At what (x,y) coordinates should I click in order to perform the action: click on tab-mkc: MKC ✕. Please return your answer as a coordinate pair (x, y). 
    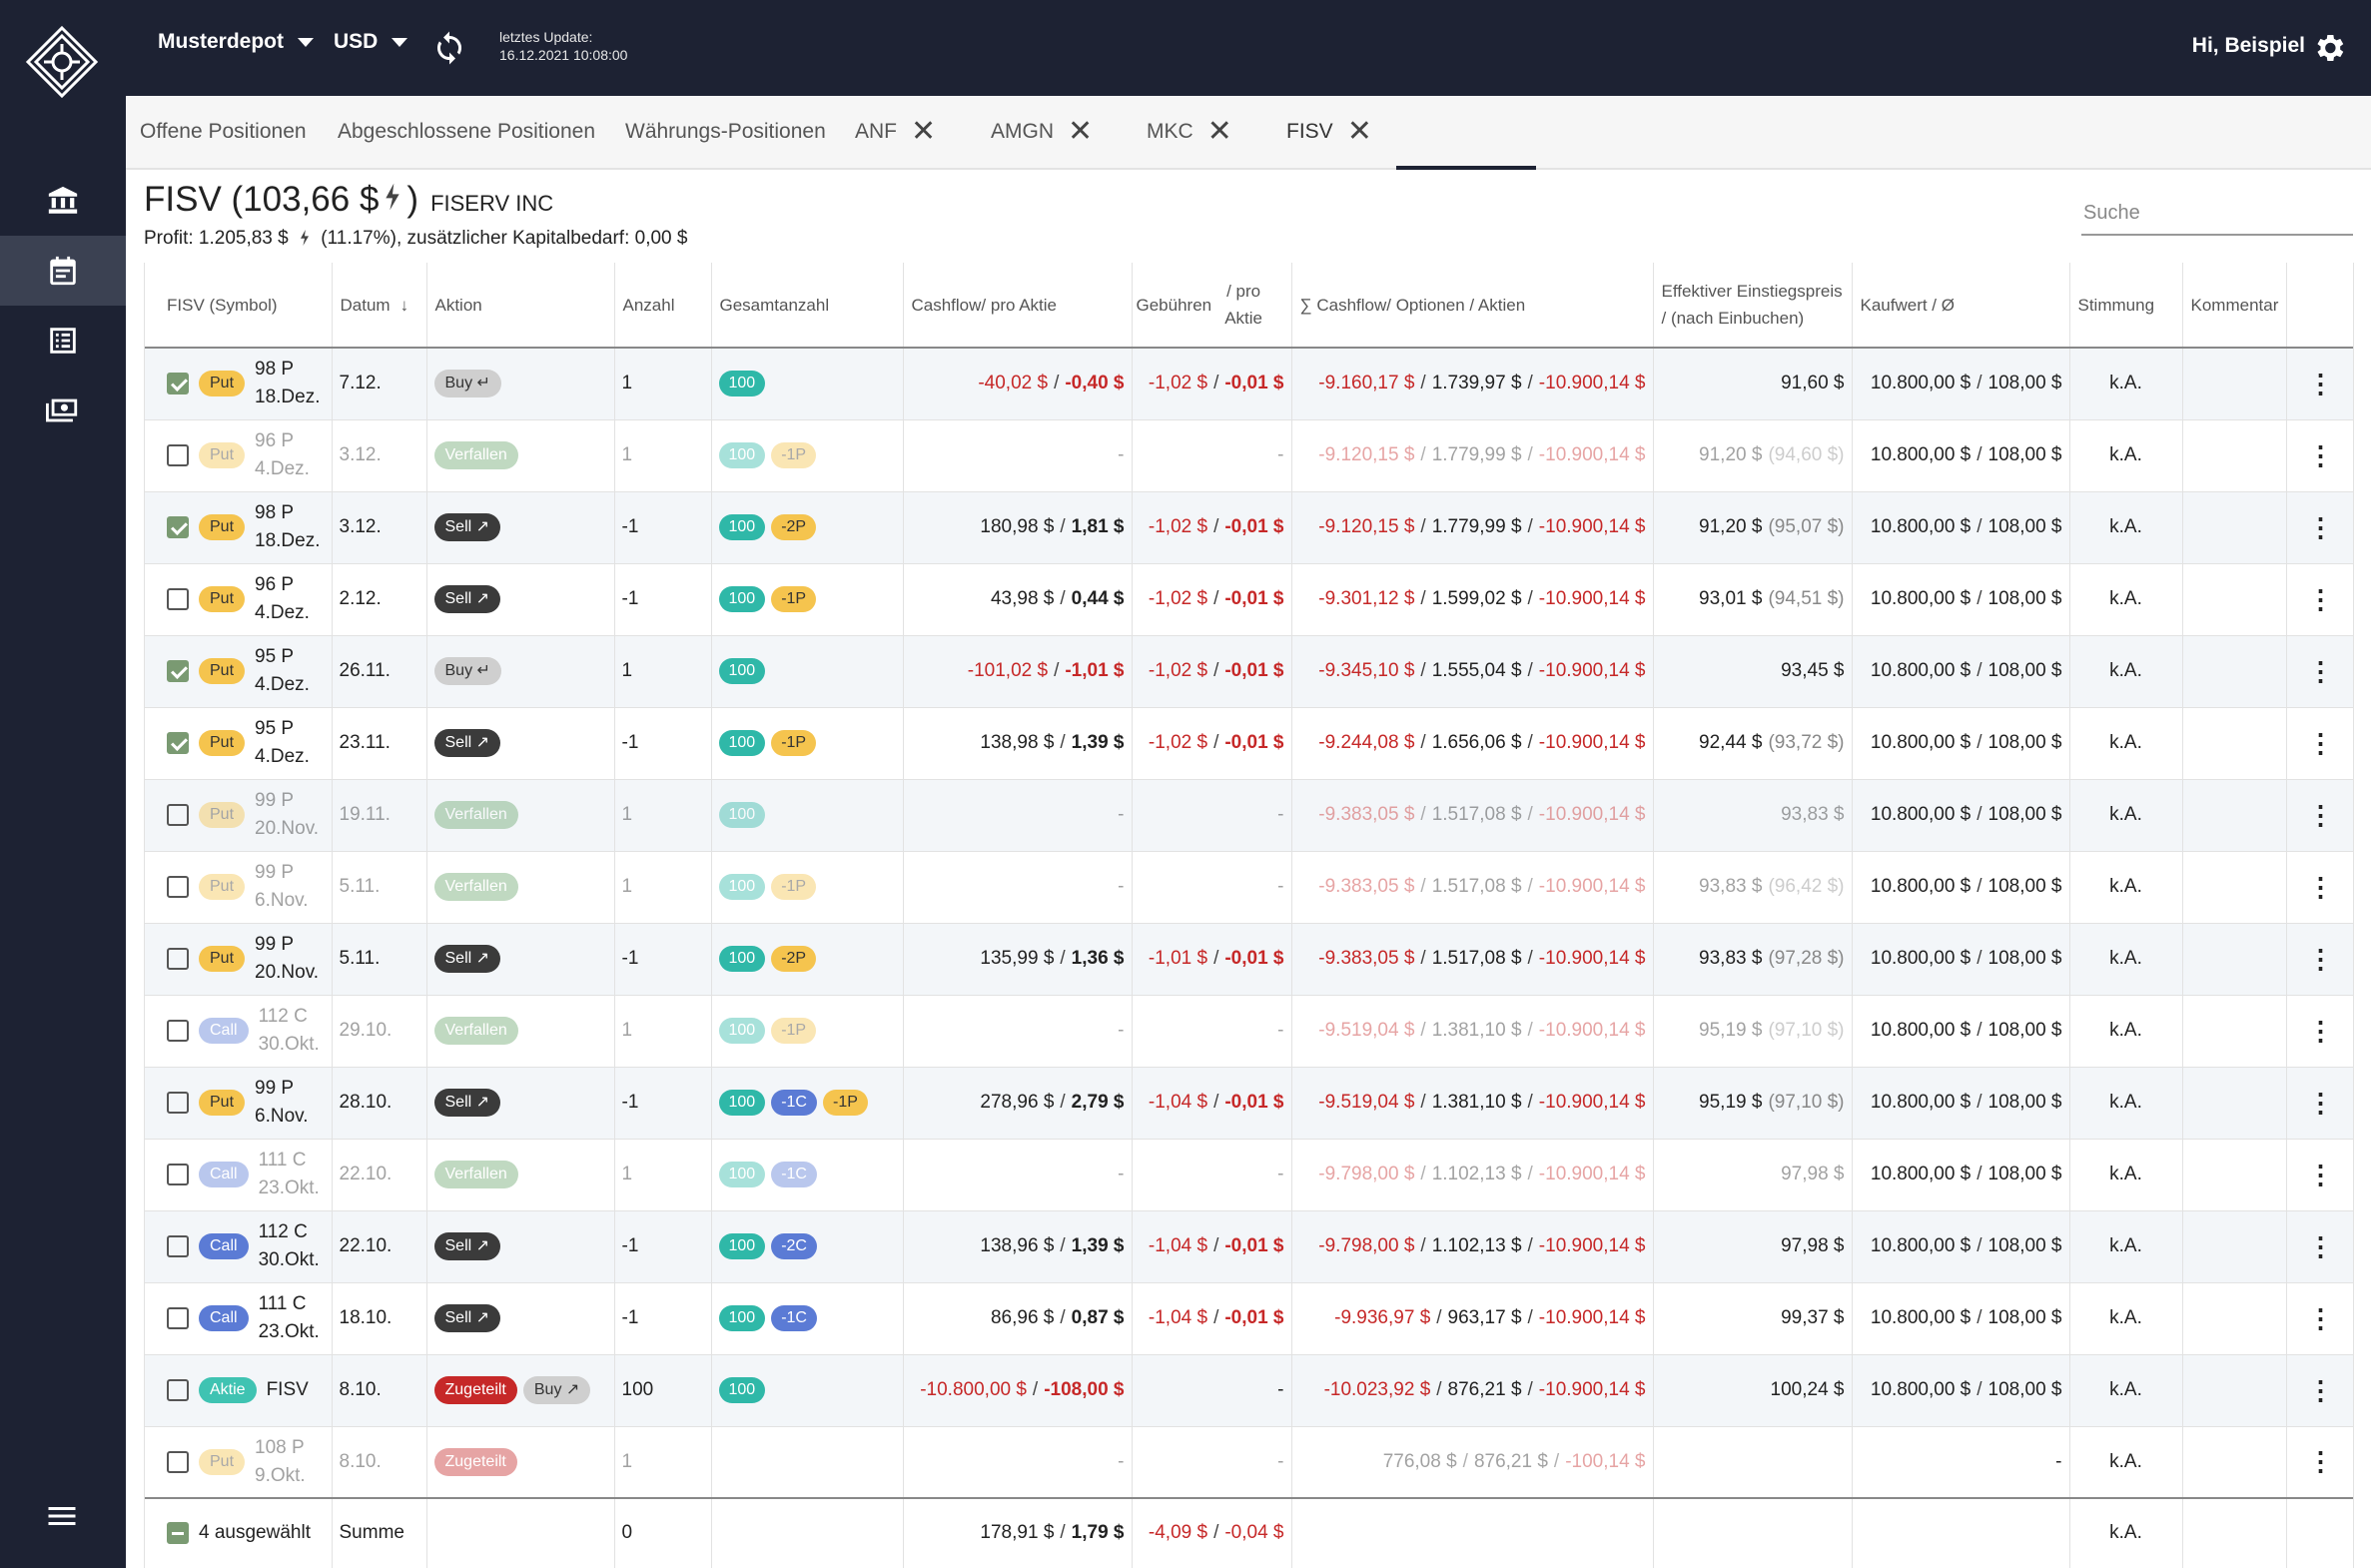
    Looking at the image, I should click on (1189, 132).